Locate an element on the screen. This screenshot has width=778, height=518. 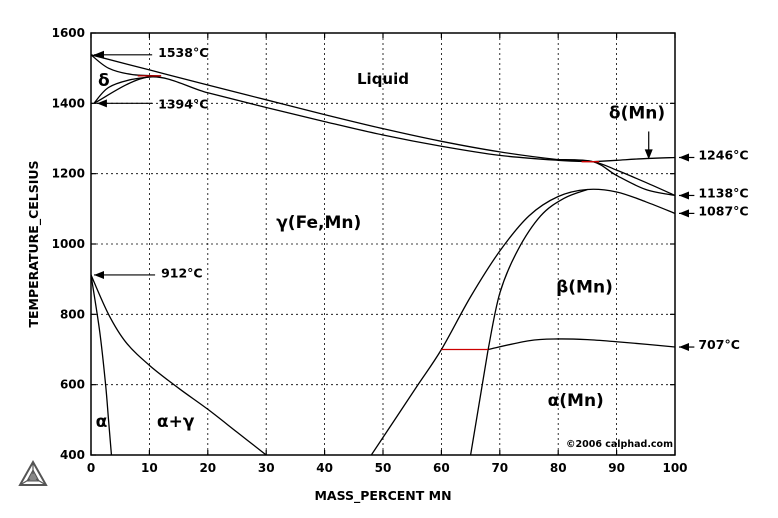
x-tick-label: 40 is located at coordinates (324, 468).